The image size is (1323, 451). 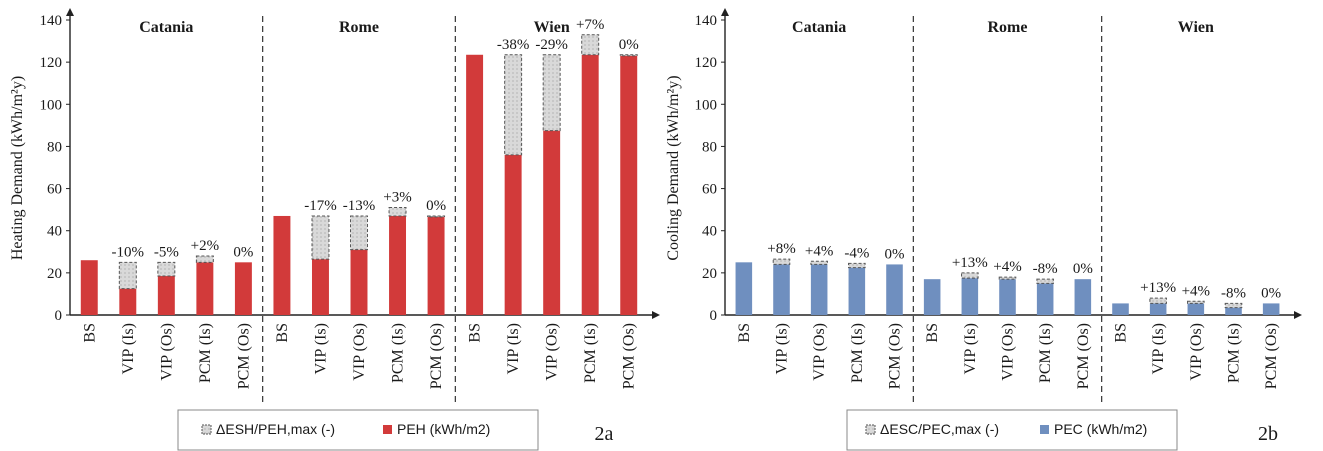 I want to click on chart-a-y-tick-label: 80, so click(x=54, y=147).